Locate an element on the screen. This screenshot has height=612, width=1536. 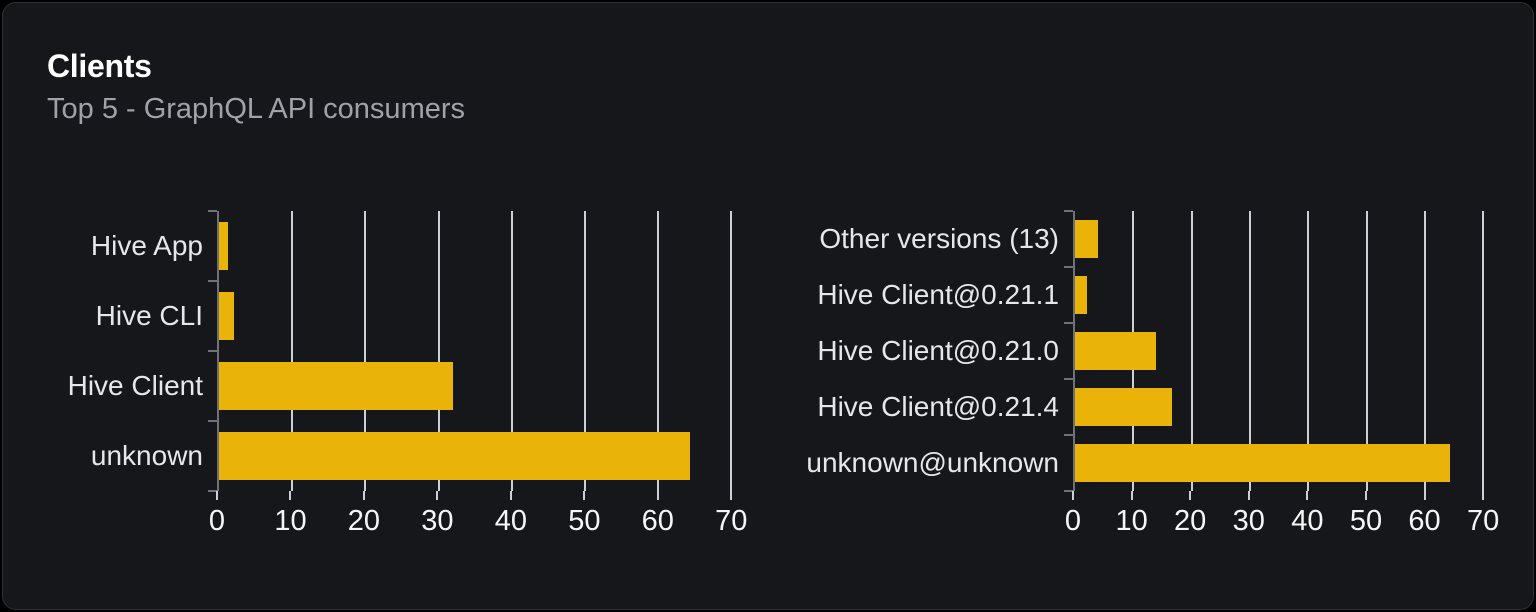
category-label: Hive App is located at coordinates (146, 245).